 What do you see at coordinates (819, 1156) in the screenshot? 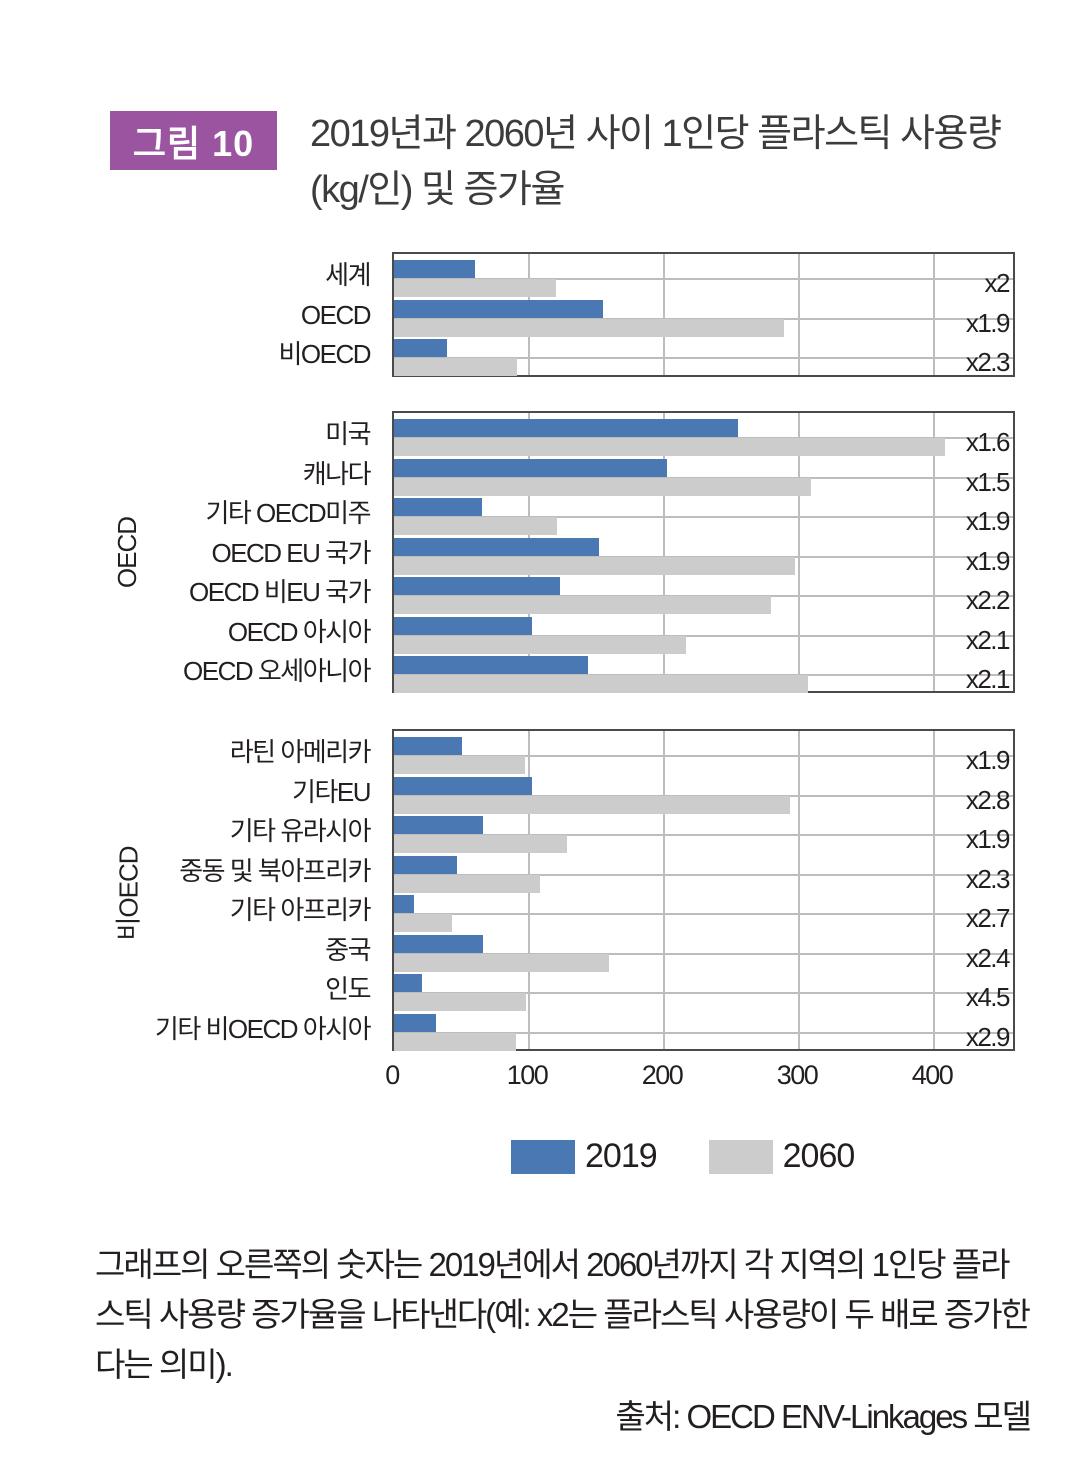
I see `legend-label-2060: 2060` at bounding box center [819, 1156].